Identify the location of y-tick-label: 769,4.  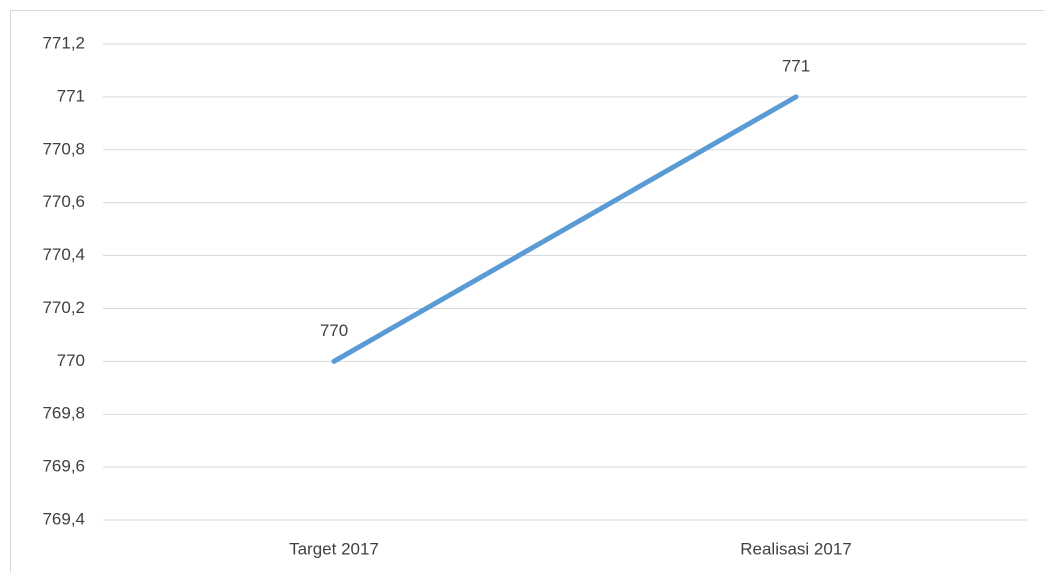
(63, 518).